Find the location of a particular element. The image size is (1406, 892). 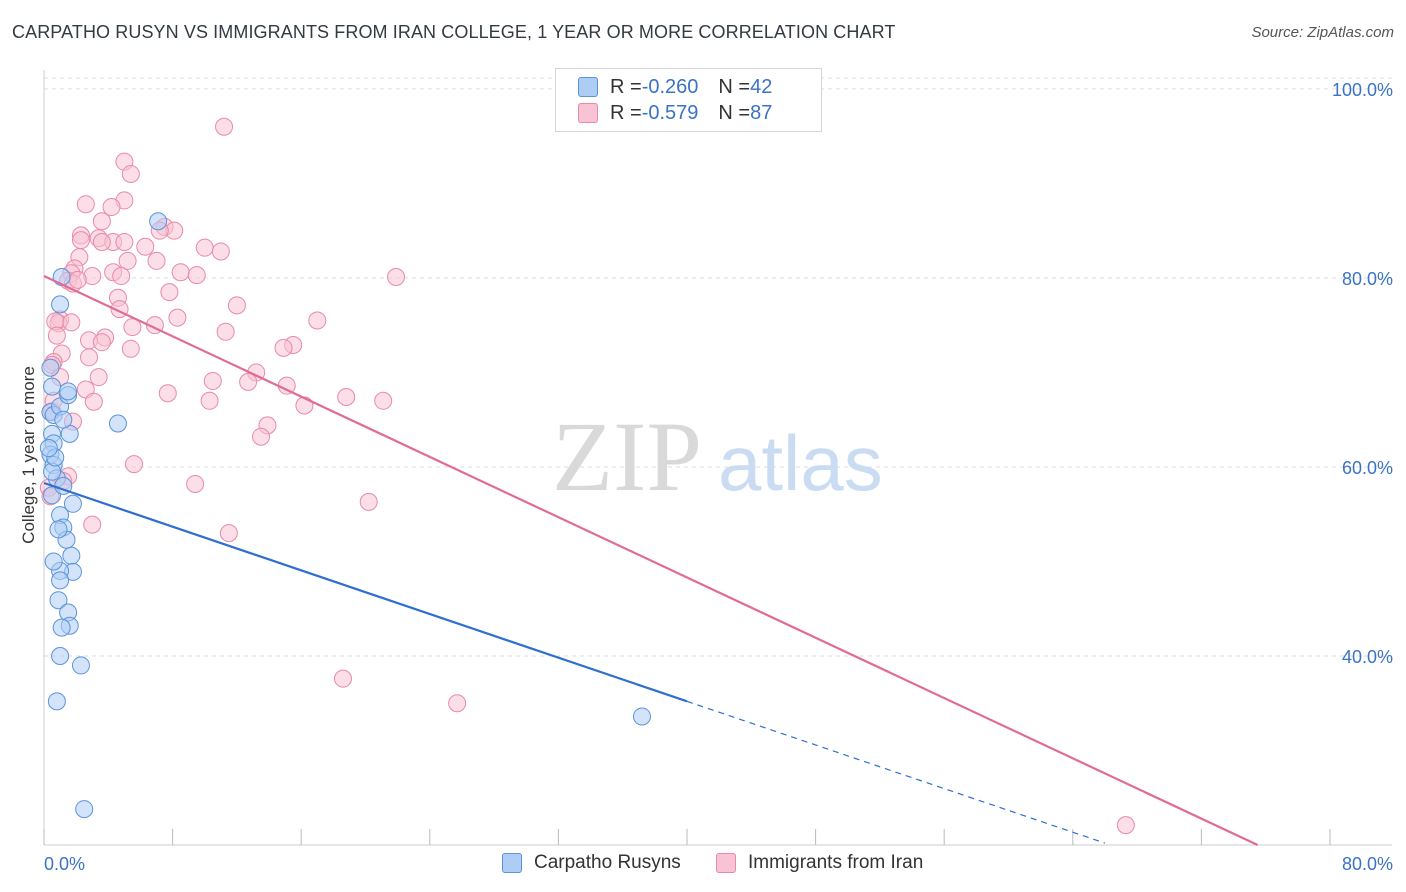

legend-row-pink: R = -0.579 N = 87 is located at coordinates (675, 113).